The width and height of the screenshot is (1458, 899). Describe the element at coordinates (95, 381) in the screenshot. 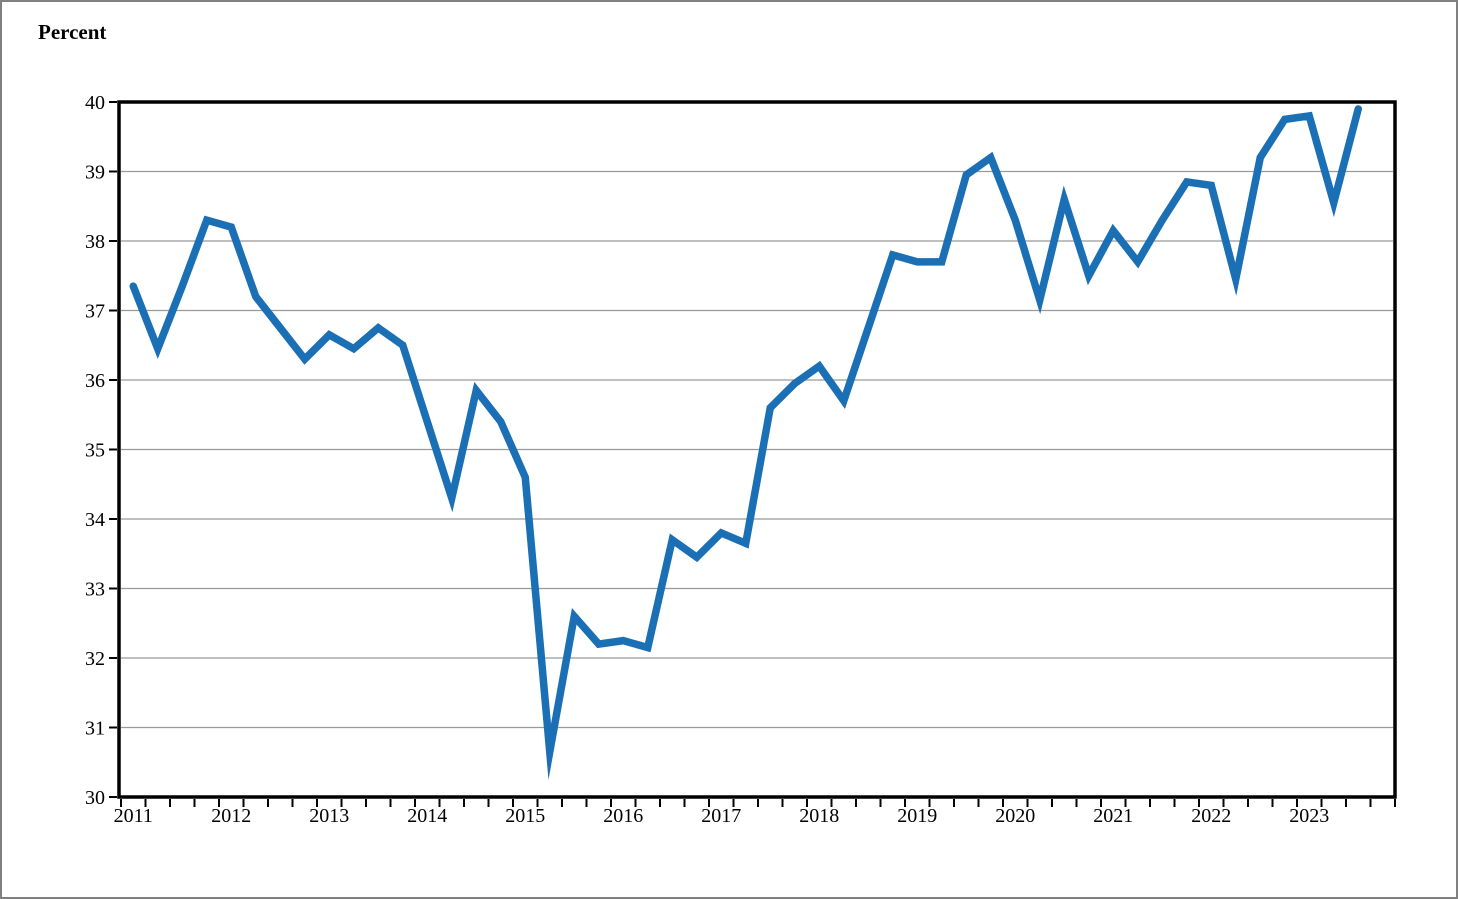

I see `y-axis-tick-label: 36` at that location.